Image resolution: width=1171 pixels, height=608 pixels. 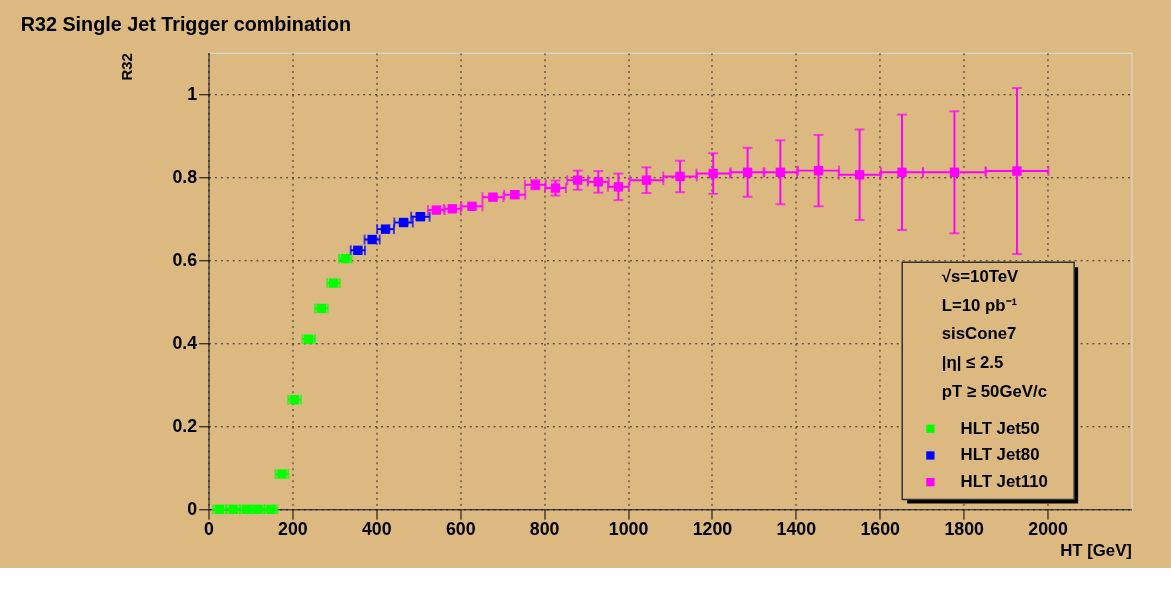 What do you see at coordinates (186, 24) in the screenshot?
I see `chart-title: R32 Single Jet Trigger combination` at bounding box center [186, 24].